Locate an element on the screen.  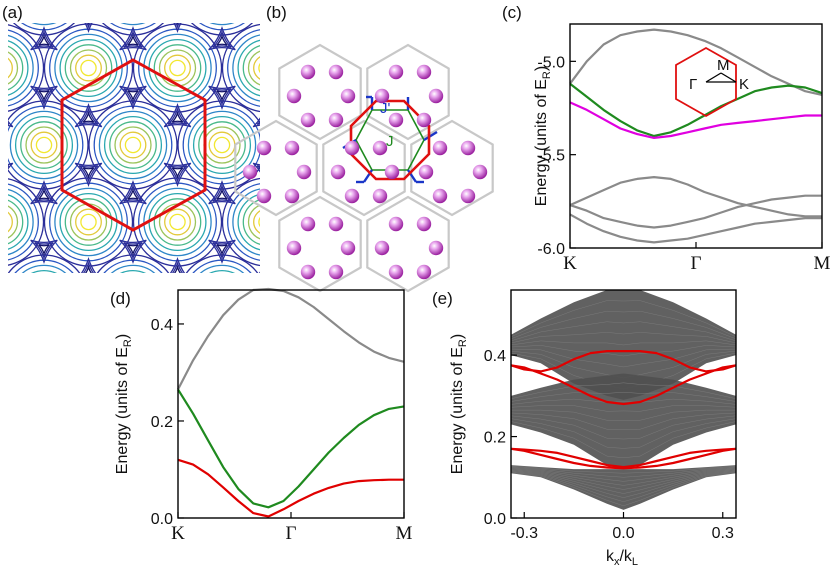
x-tick-label: Γ is located at coordinates (291, 533).